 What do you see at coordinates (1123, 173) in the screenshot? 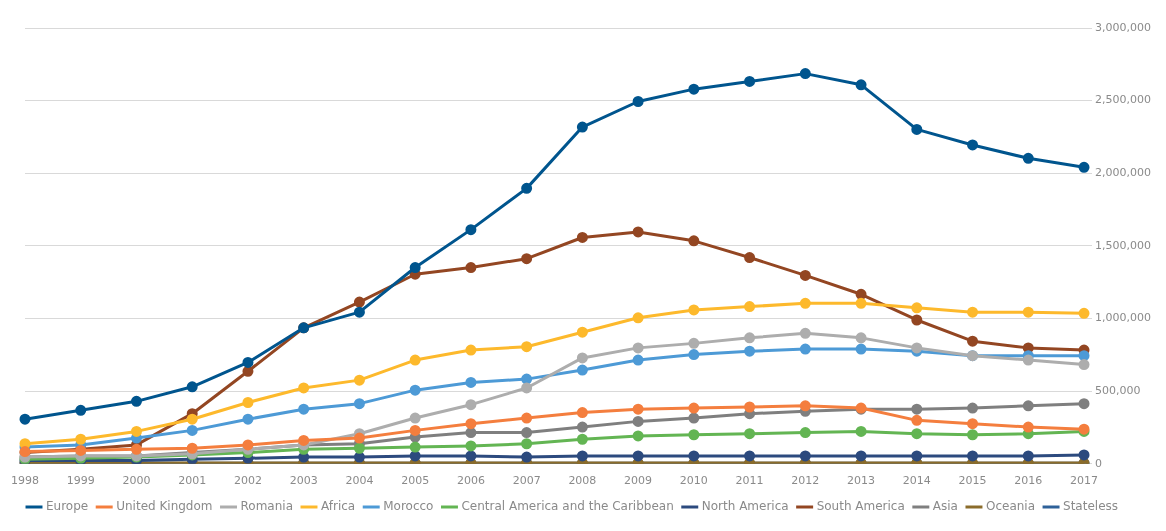
I see `y-tick-label: 2,000,000` at bounding box center [1123, 173].